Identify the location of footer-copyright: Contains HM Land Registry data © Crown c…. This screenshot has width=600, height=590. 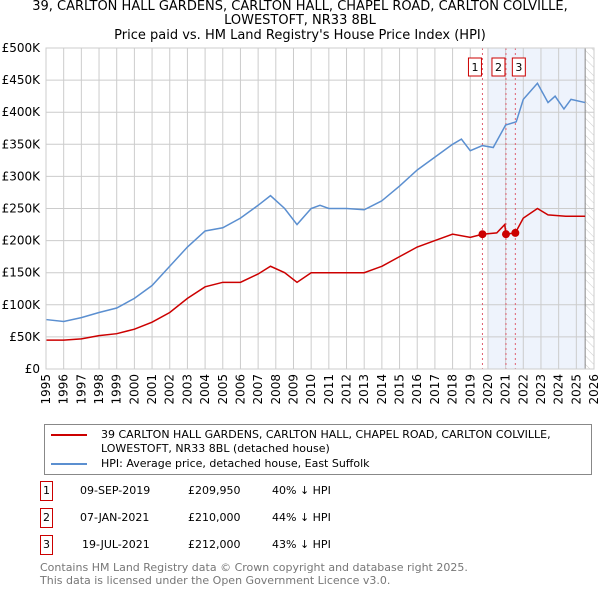
(254, 567).